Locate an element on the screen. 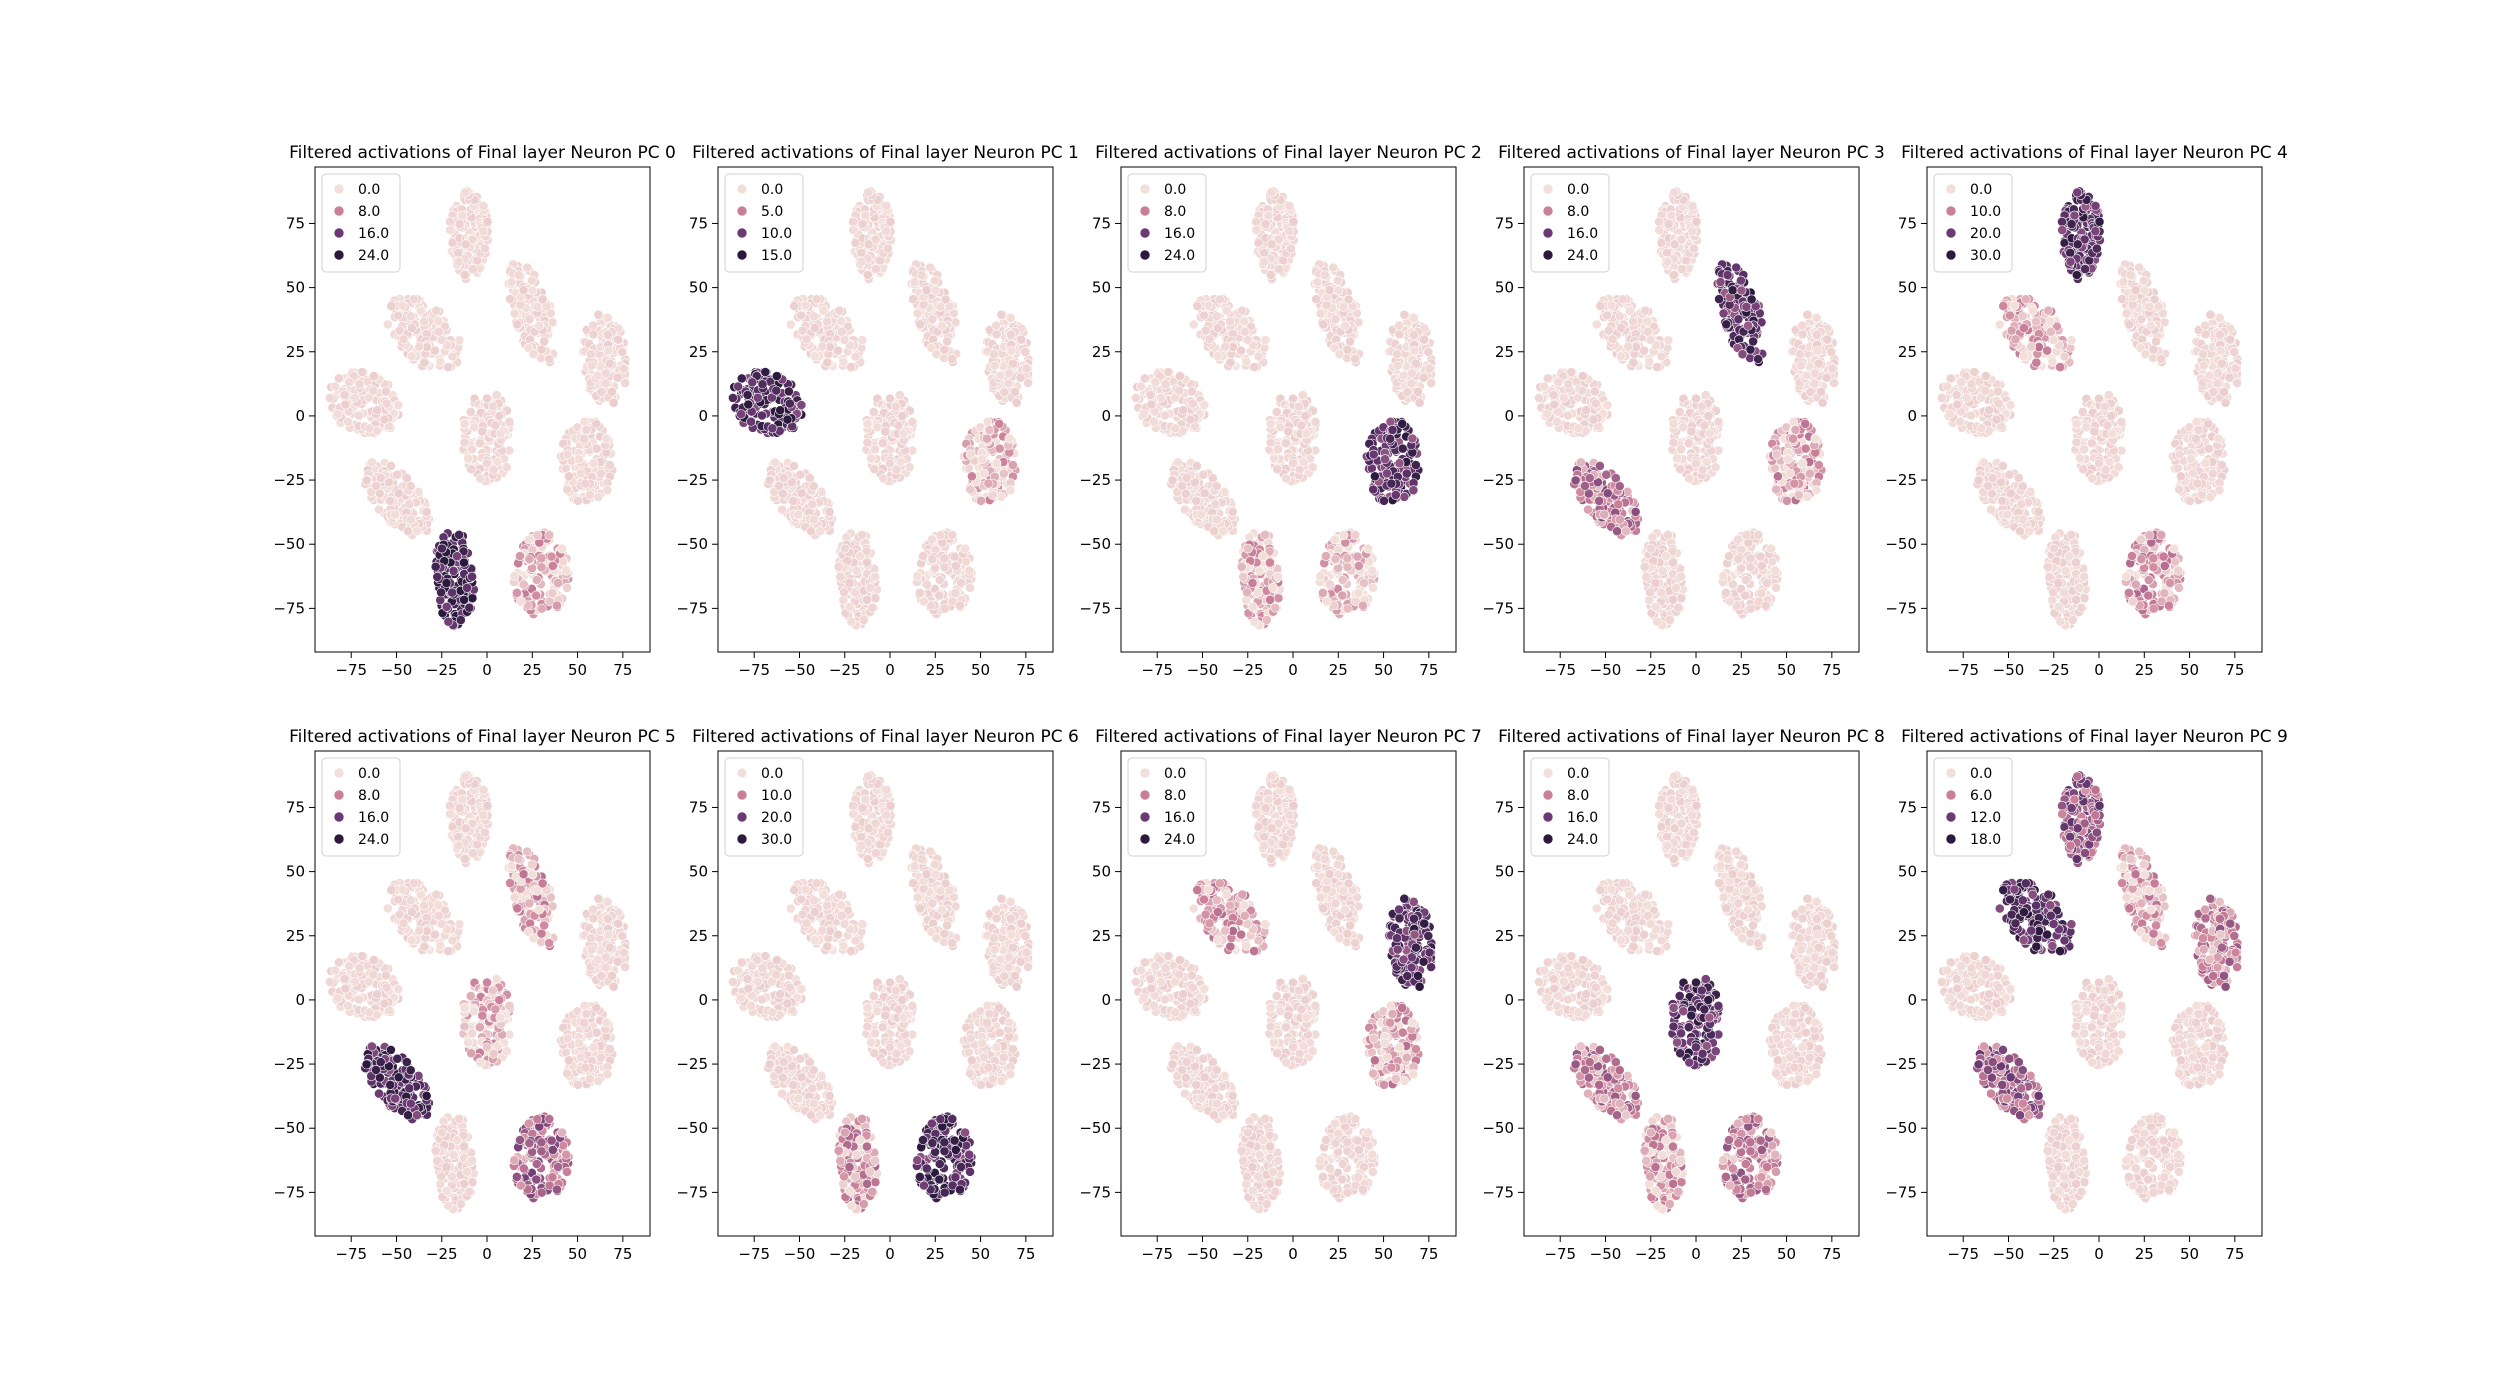 The height and width of the screenshot is (1382, 2495). legend-marker is located at coordinates (1145, 211).